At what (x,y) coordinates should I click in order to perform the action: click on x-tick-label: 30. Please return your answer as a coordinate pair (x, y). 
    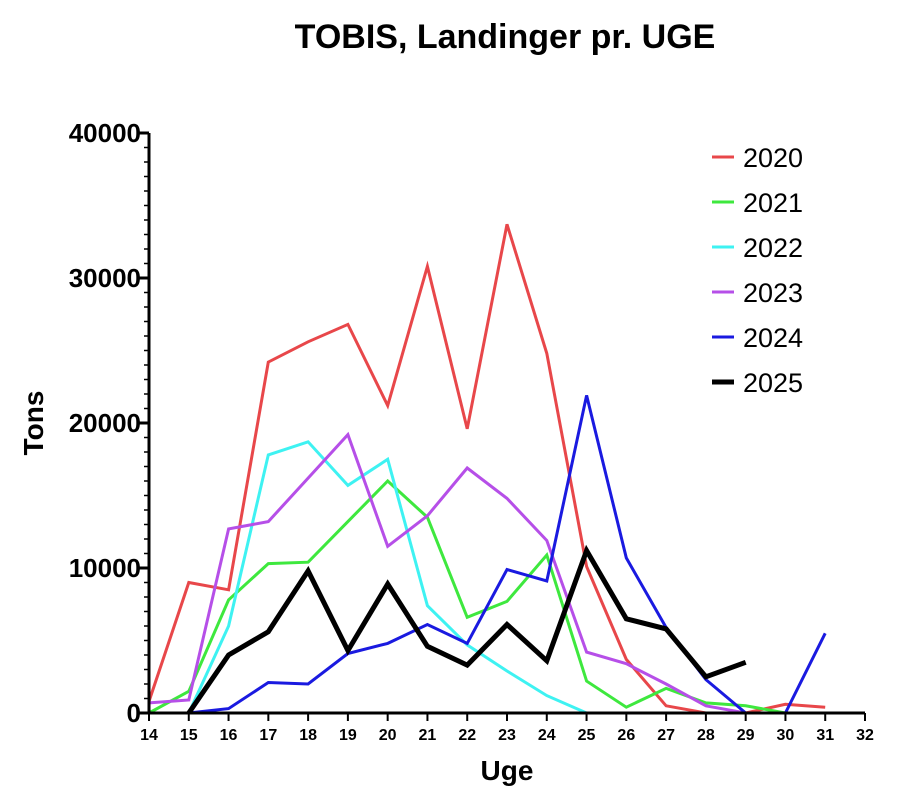
    Looking at the image, I should click on (786, 735).